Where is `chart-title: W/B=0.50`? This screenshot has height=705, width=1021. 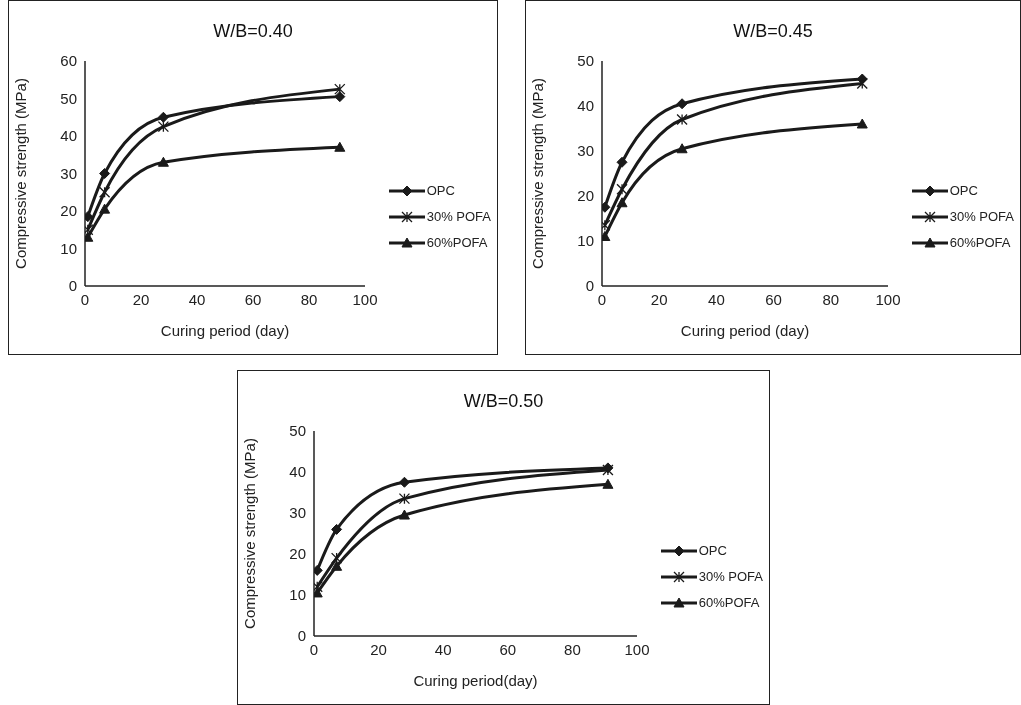
chart-title: W/B=0.50 is located at coordinates (503, 401).